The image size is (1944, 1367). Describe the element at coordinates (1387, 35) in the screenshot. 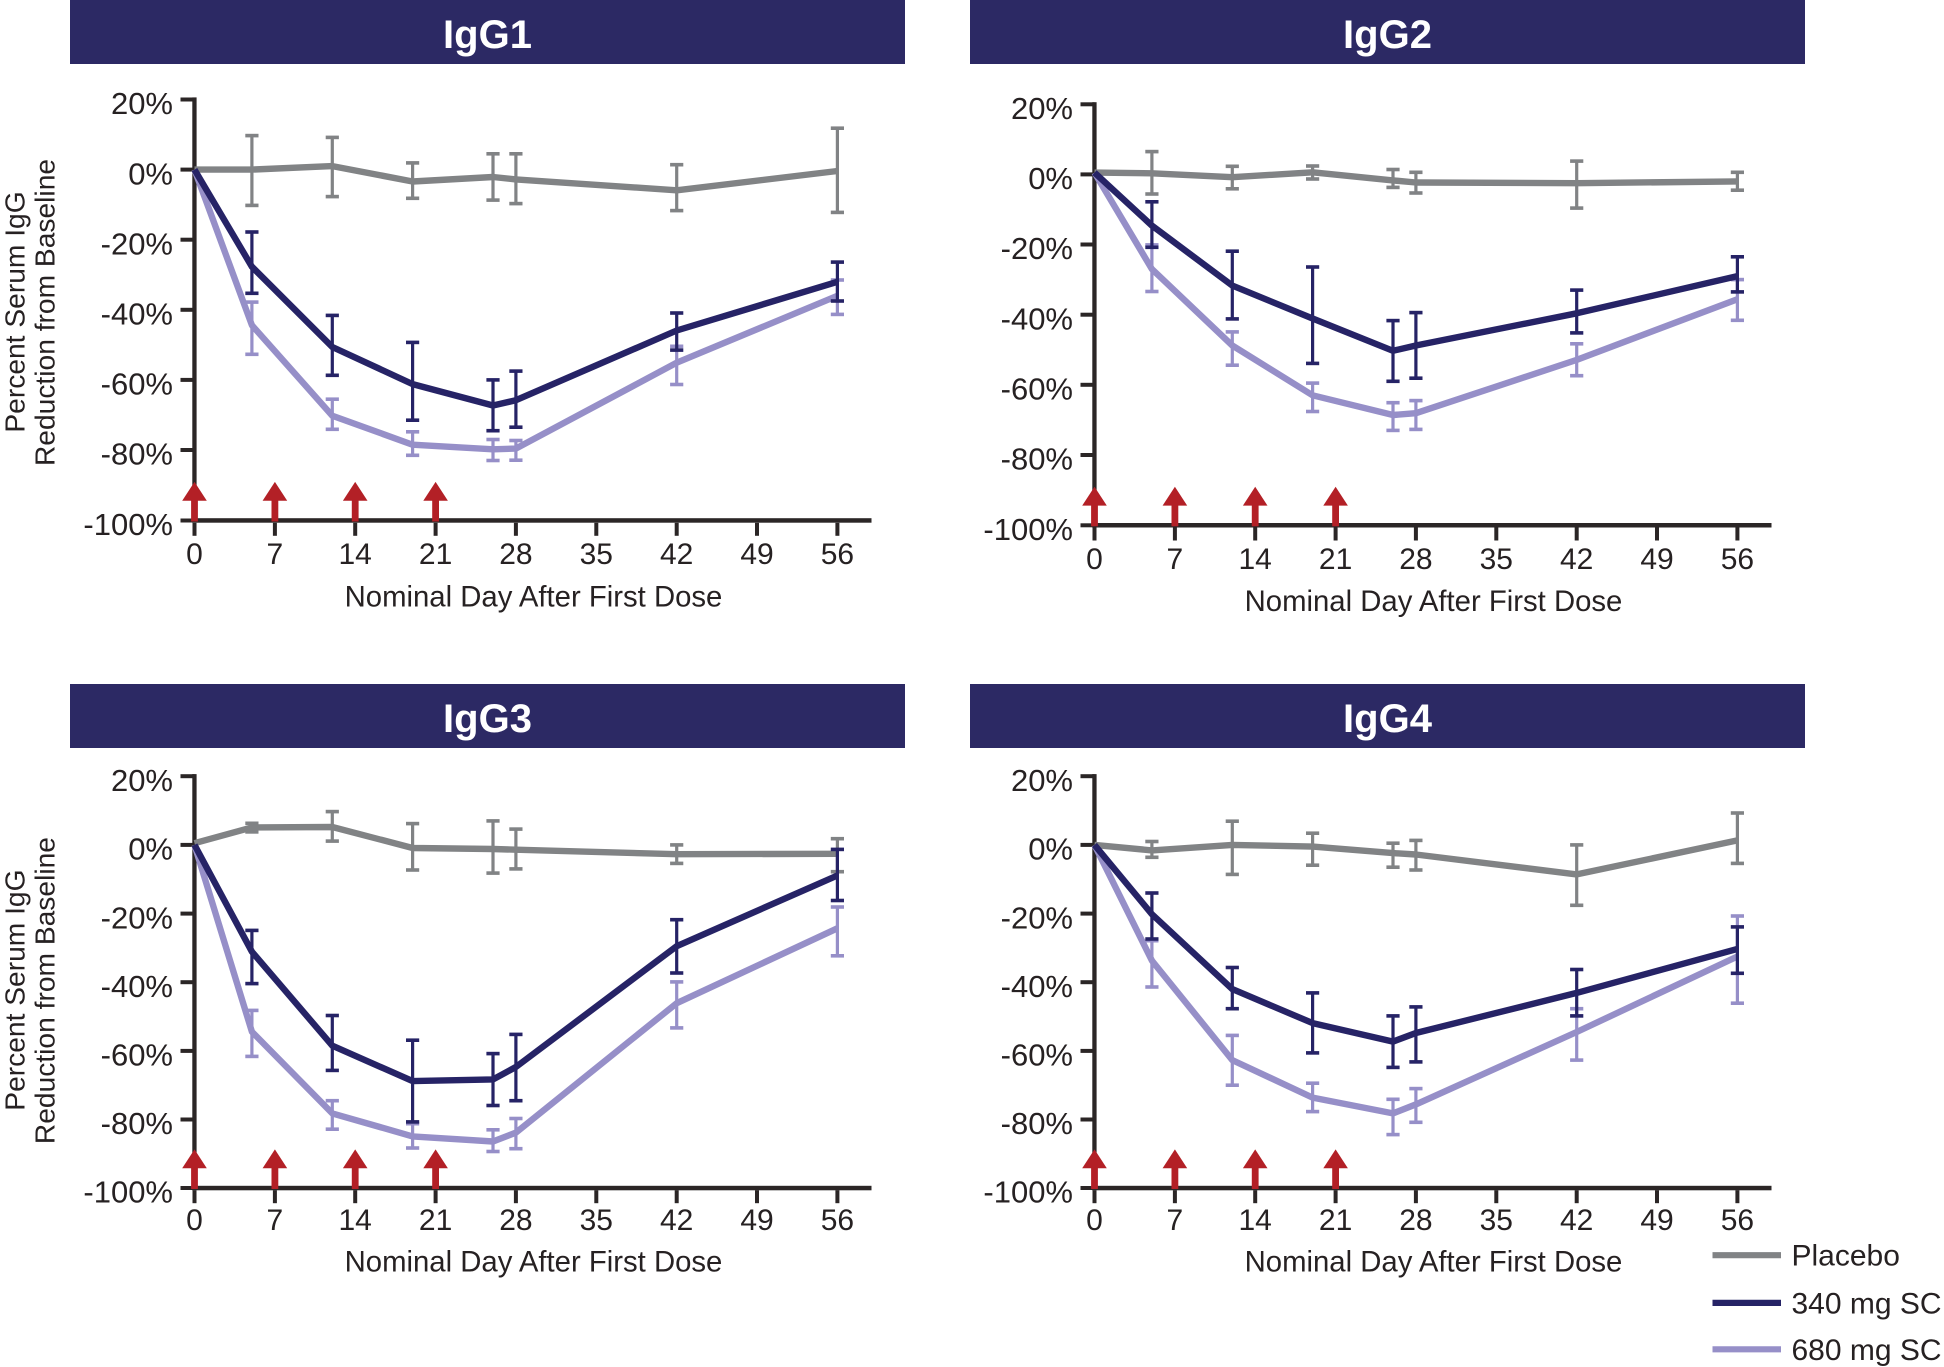

I see `svg-text: IgG2` at that location.